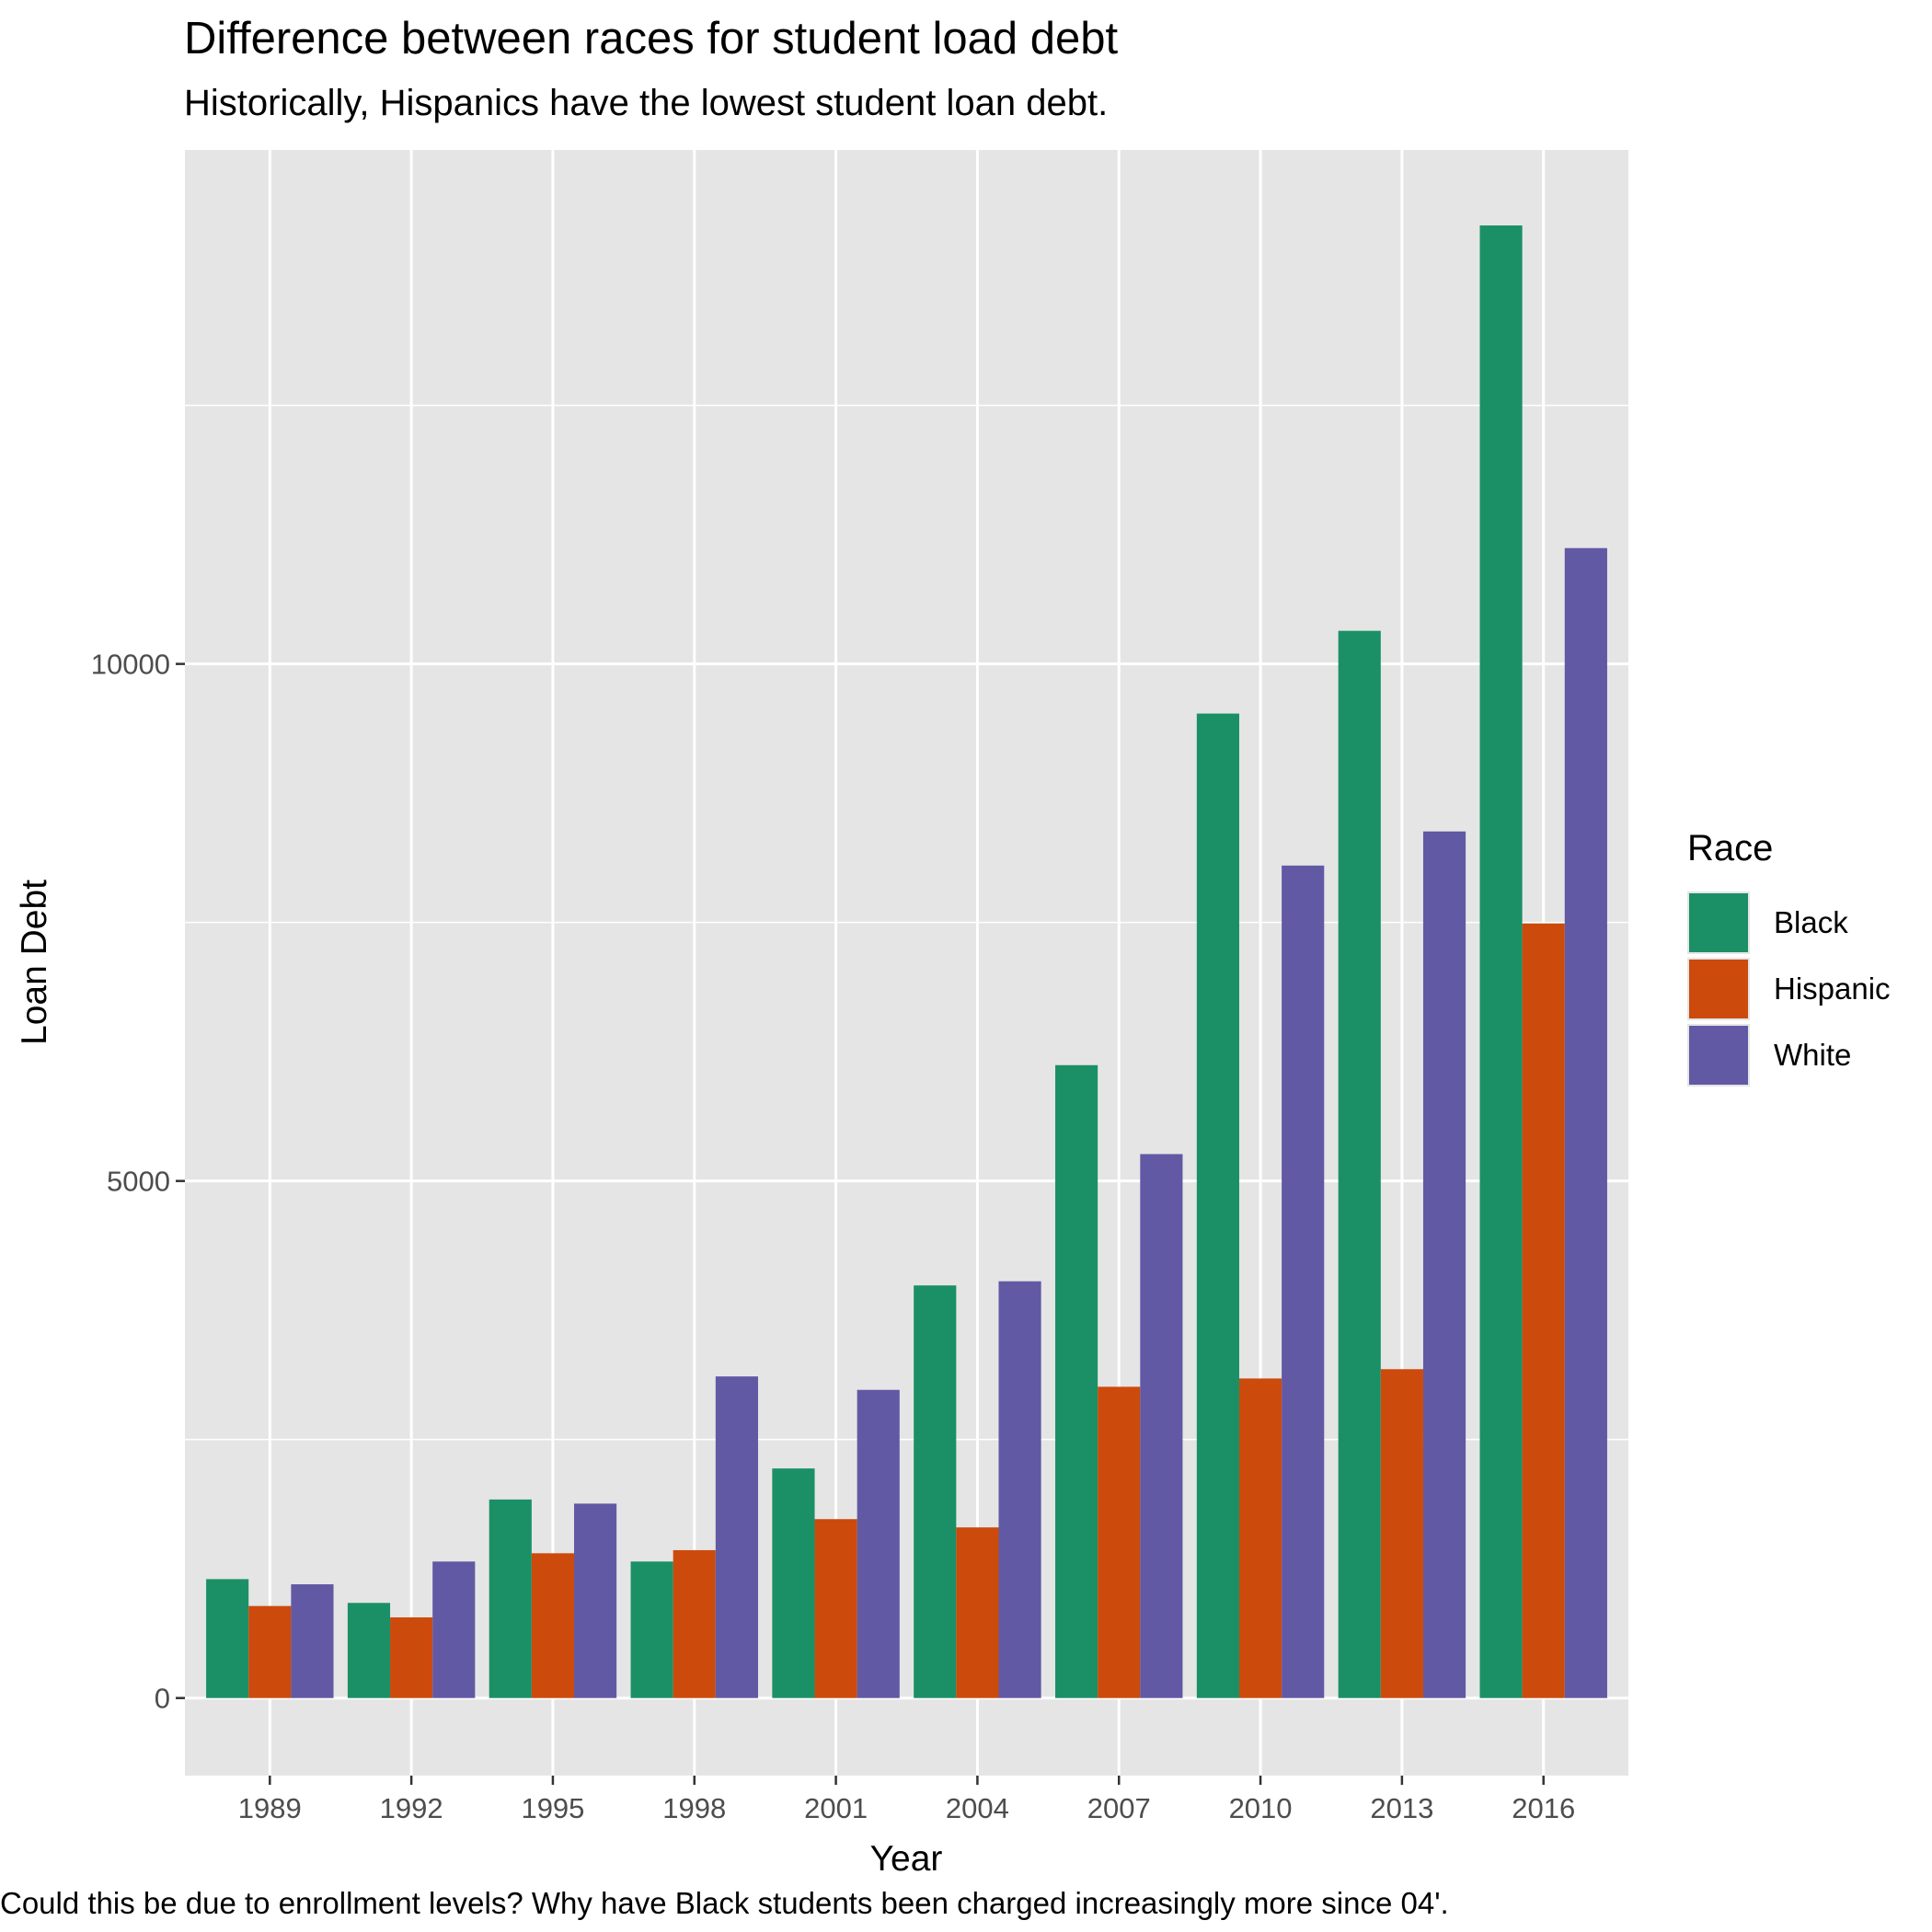 This screenshot has height=1932, width=1932. I want to click on legend-label-hispanic: Hispanic, so click(1832, 989).